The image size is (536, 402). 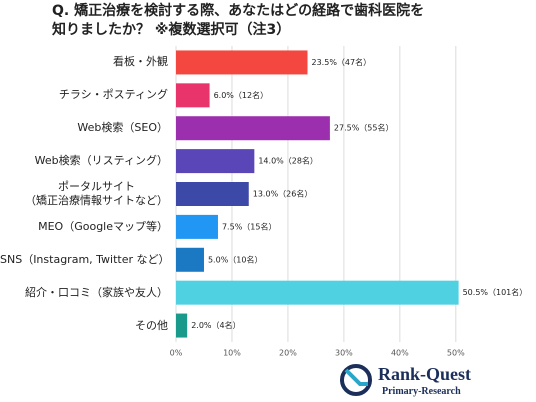 What do you see at coordinates (456, 353) in the screenshot?
I see `x-tick-label: 50%` at bounding box center [456, 353].